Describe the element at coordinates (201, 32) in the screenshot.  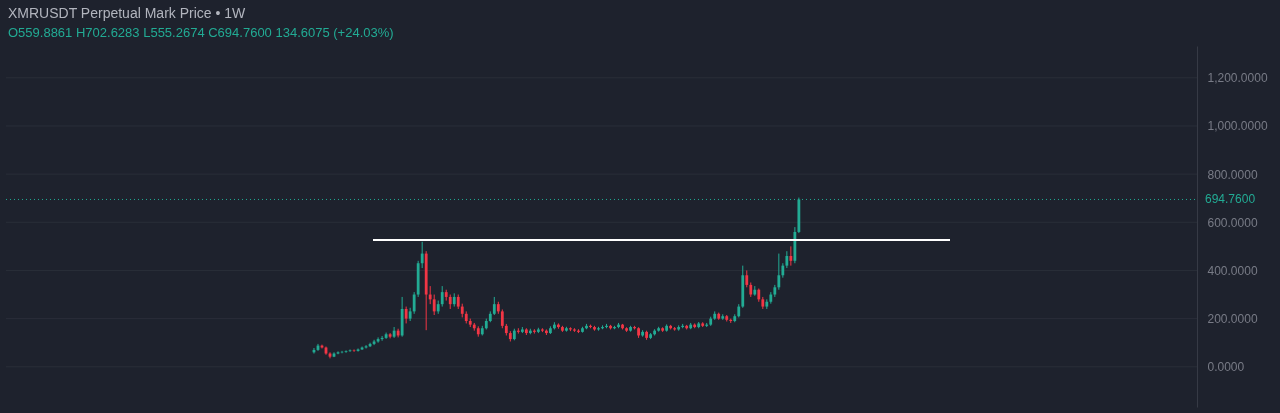
I see `chart-subtitle: O559.8861 H702.6283 L555.2674 C694.7600 134.6075 (+24.03%)` at that location.